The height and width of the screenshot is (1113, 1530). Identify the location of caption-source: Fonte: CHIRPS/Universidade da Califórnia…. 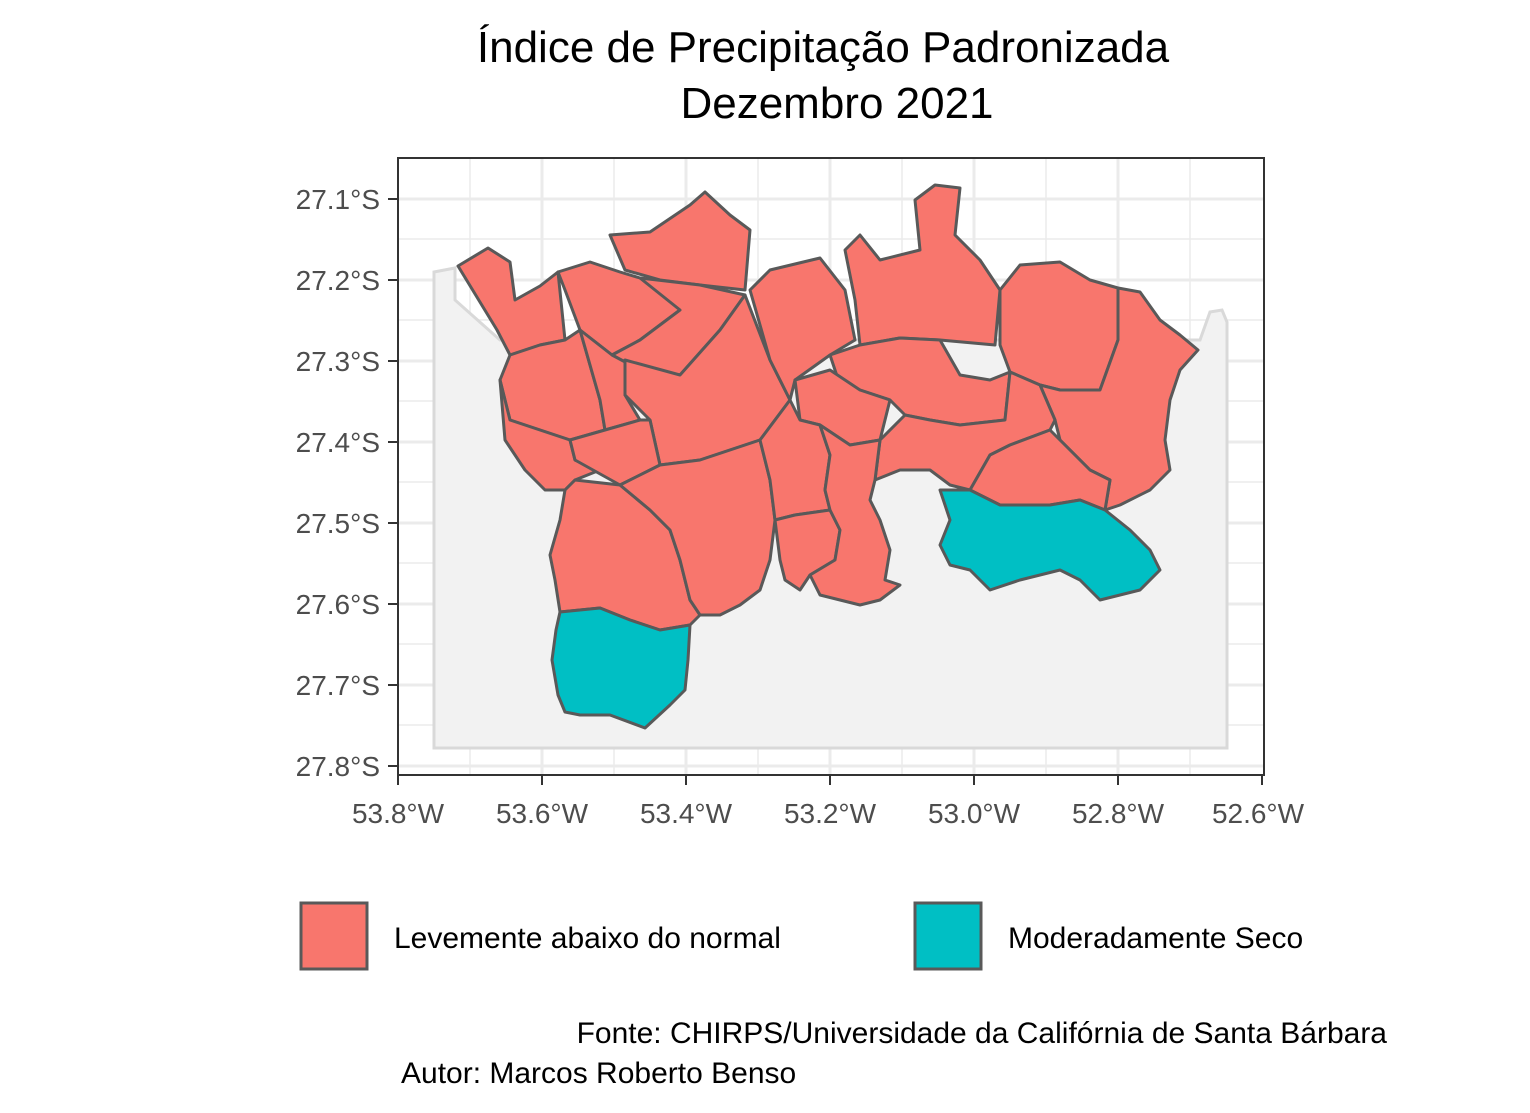
(982, 1033).